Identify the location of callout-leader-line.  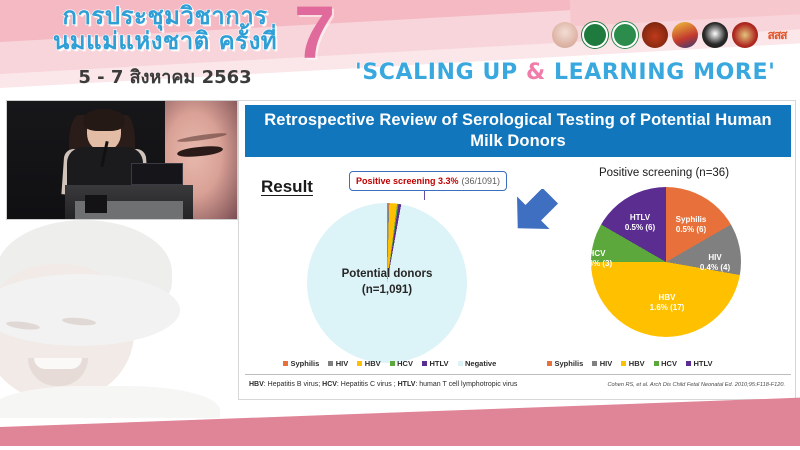
(424, 195).